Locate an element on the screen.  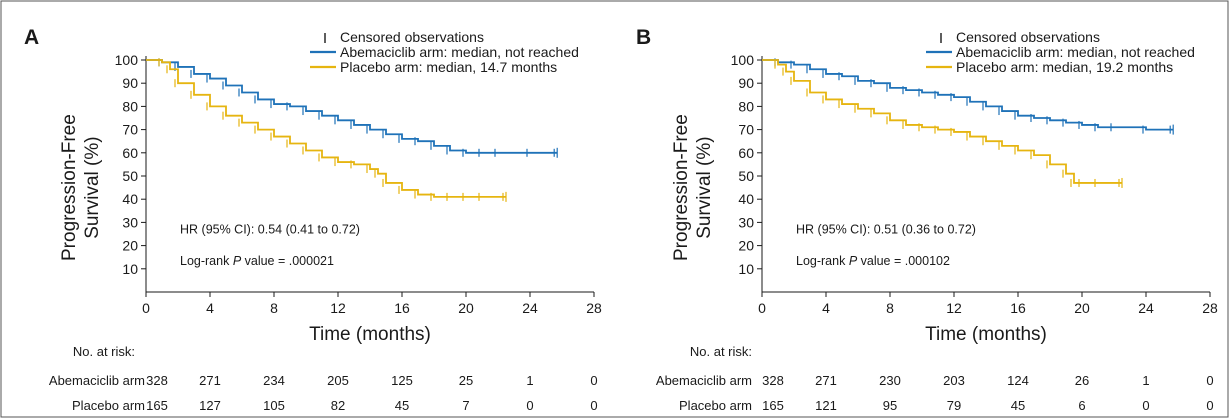
at-risk-value: 121 is located at coordinates (826, 405).